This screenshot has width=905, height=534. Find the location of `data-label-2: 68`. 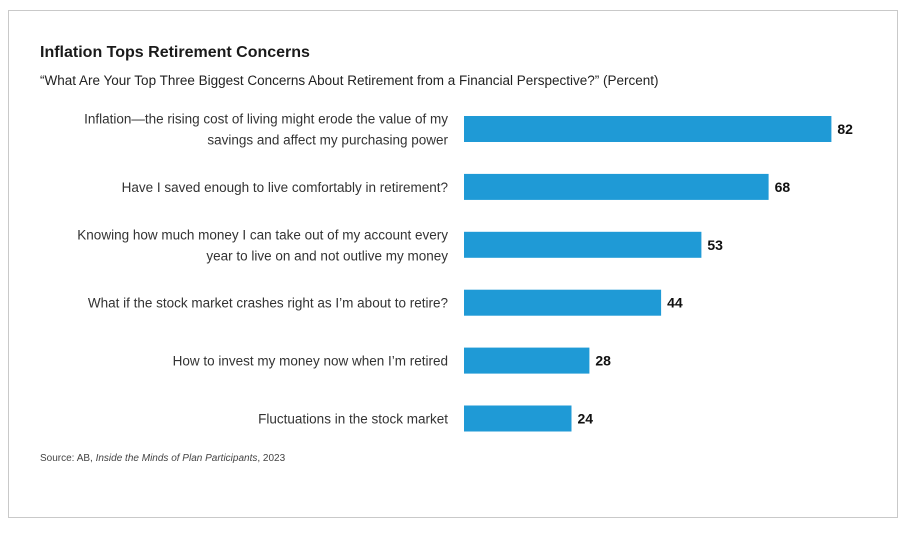

data-label-2: 68 is located at coordinates (783, 187).